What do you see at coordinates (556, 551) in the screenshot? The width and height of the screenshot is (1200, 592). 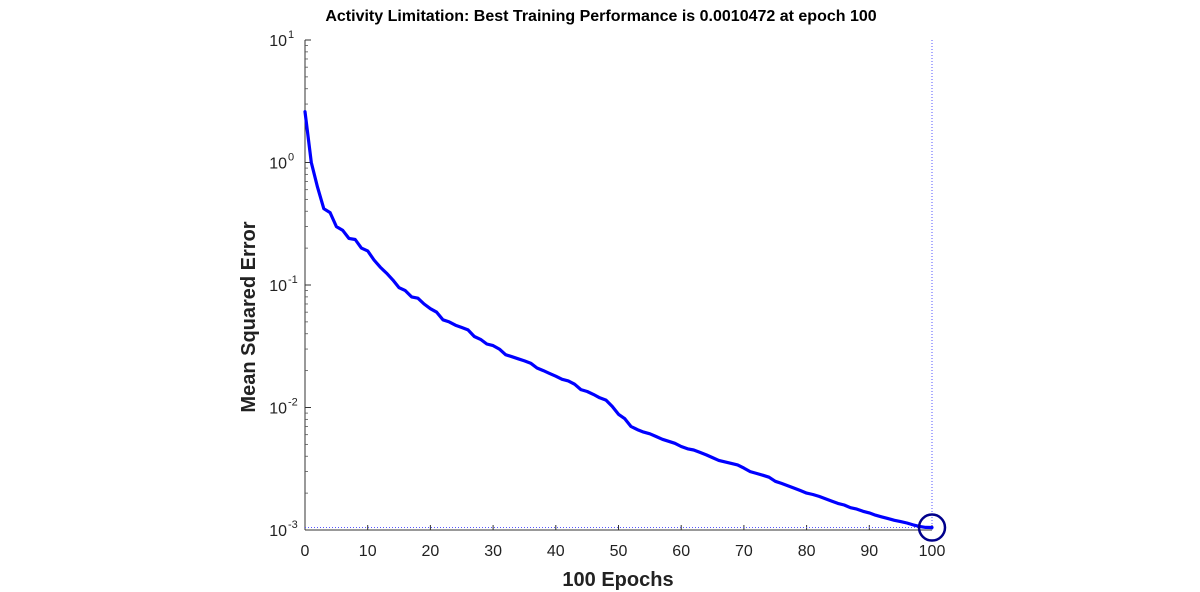 I see `x-tick-label: 40` at bounding box center [556, 551].